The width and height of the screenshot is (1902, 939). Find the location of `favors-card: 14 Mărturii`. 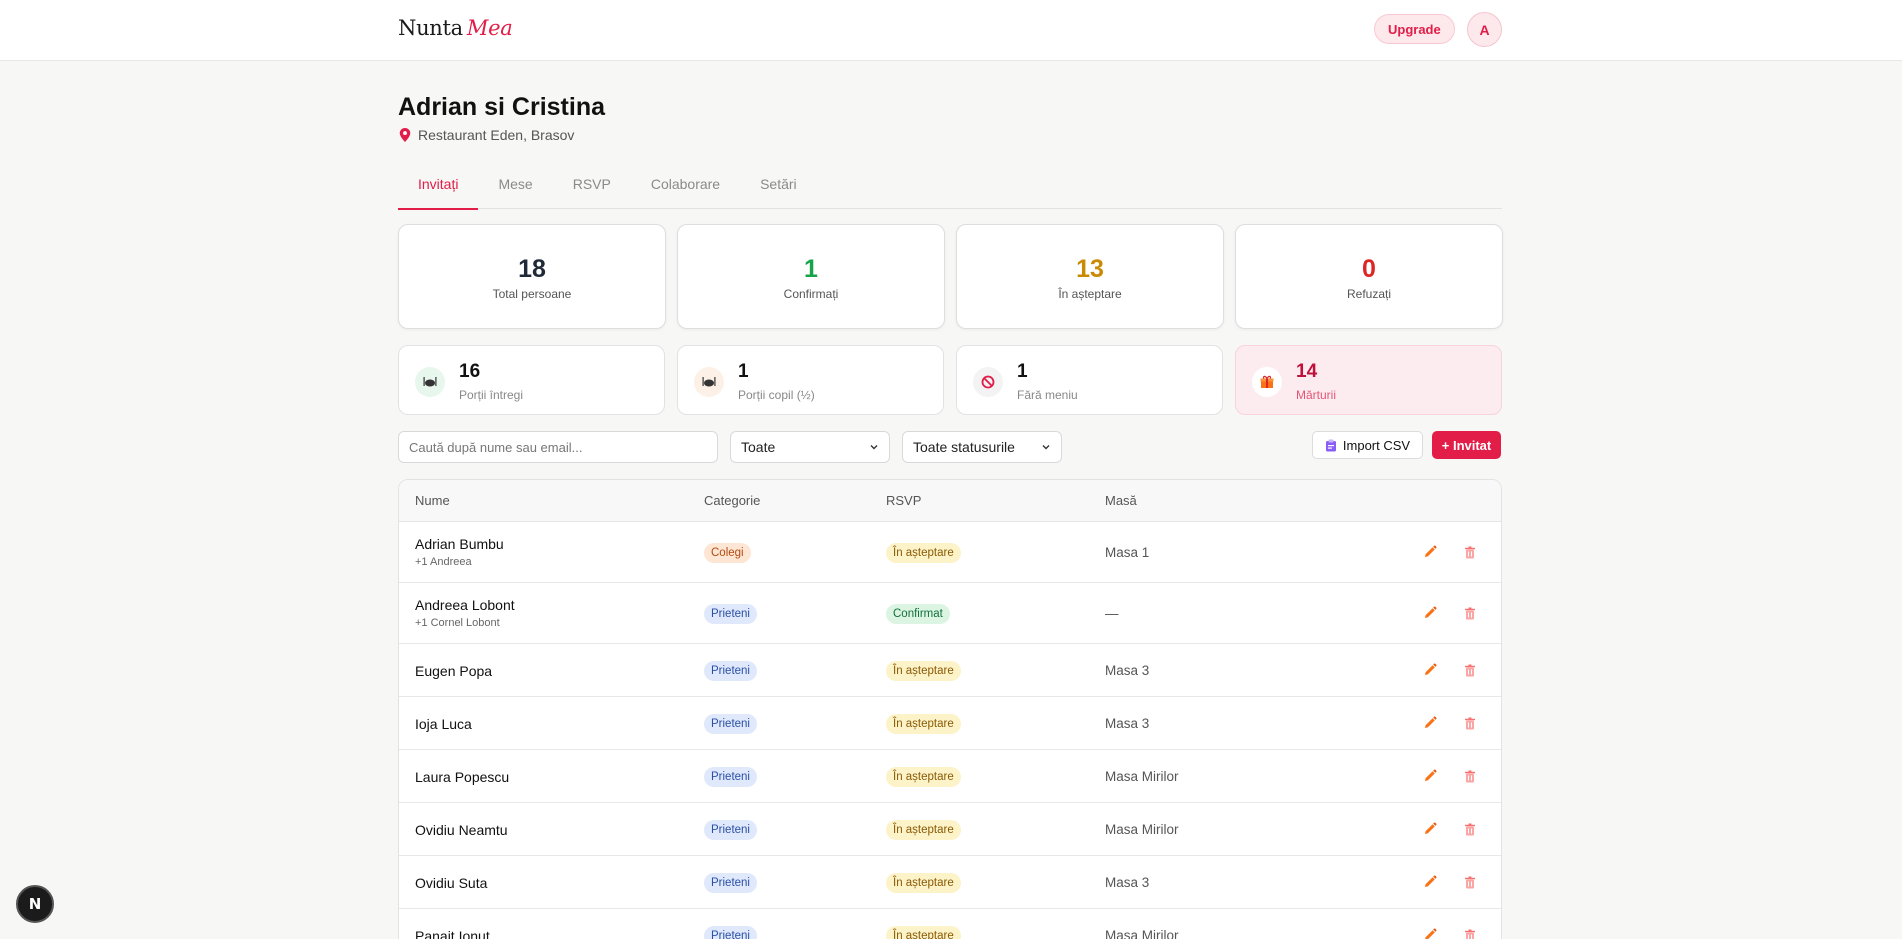

favors-card: 14 Mărturii is located at coordinates (1368, 380).